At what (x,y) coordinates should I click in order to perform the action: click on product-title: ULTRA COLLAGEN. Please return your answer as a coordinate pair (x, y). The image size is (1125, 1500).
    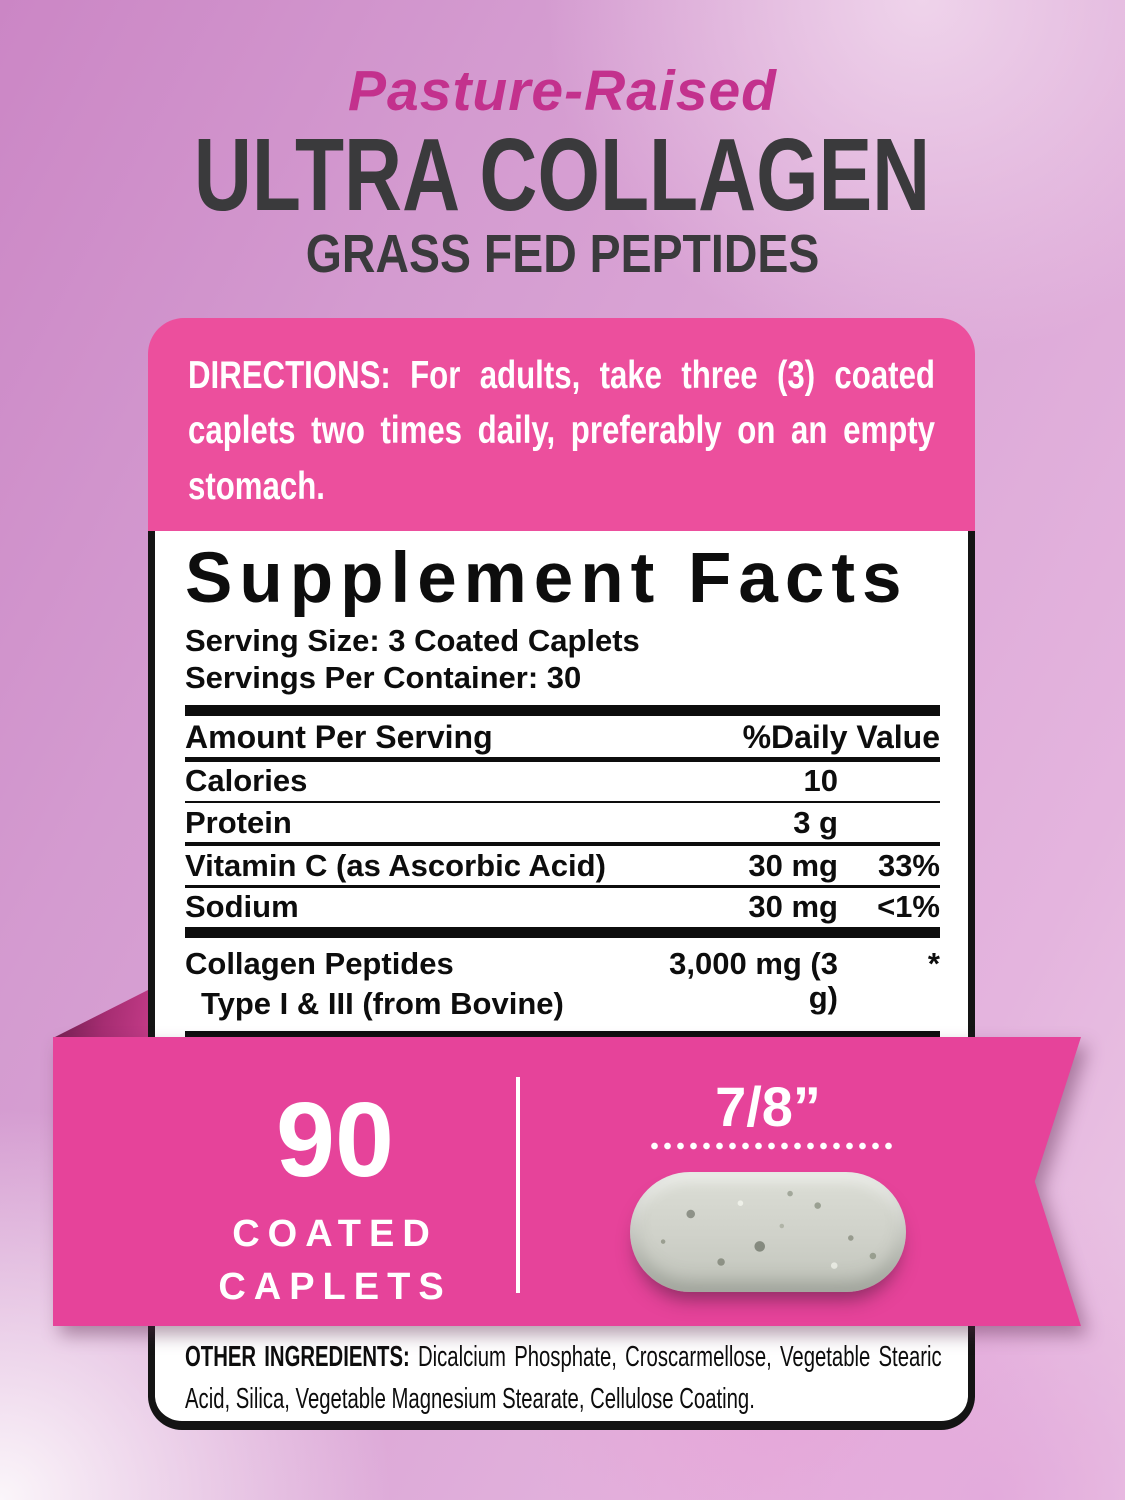
    Looking at the image, I should click on (562, 174).